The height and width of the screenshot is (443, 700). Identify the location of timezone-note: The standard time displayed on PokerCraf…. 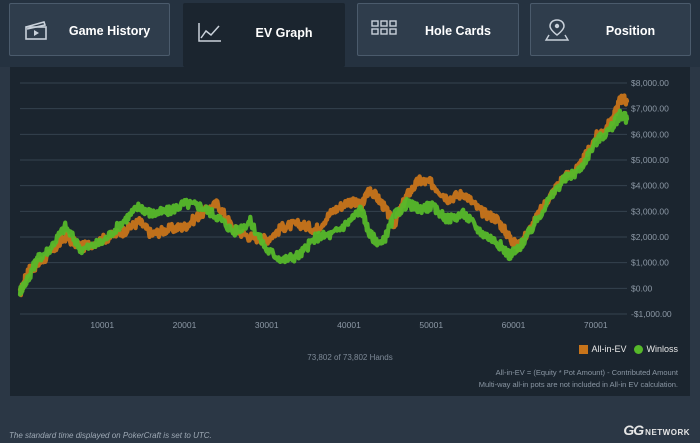
(110, 435).